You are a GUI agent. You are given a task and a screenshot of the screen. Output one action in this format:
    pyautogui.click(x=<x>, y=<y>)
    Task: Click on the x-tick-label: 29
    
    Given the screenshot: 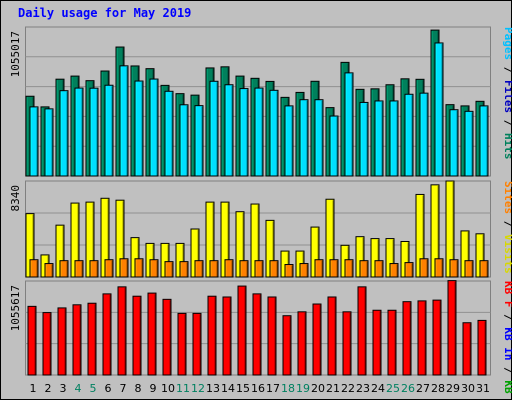 What is the action you would take?
    pyautogui.click(x=453, y=388)
    